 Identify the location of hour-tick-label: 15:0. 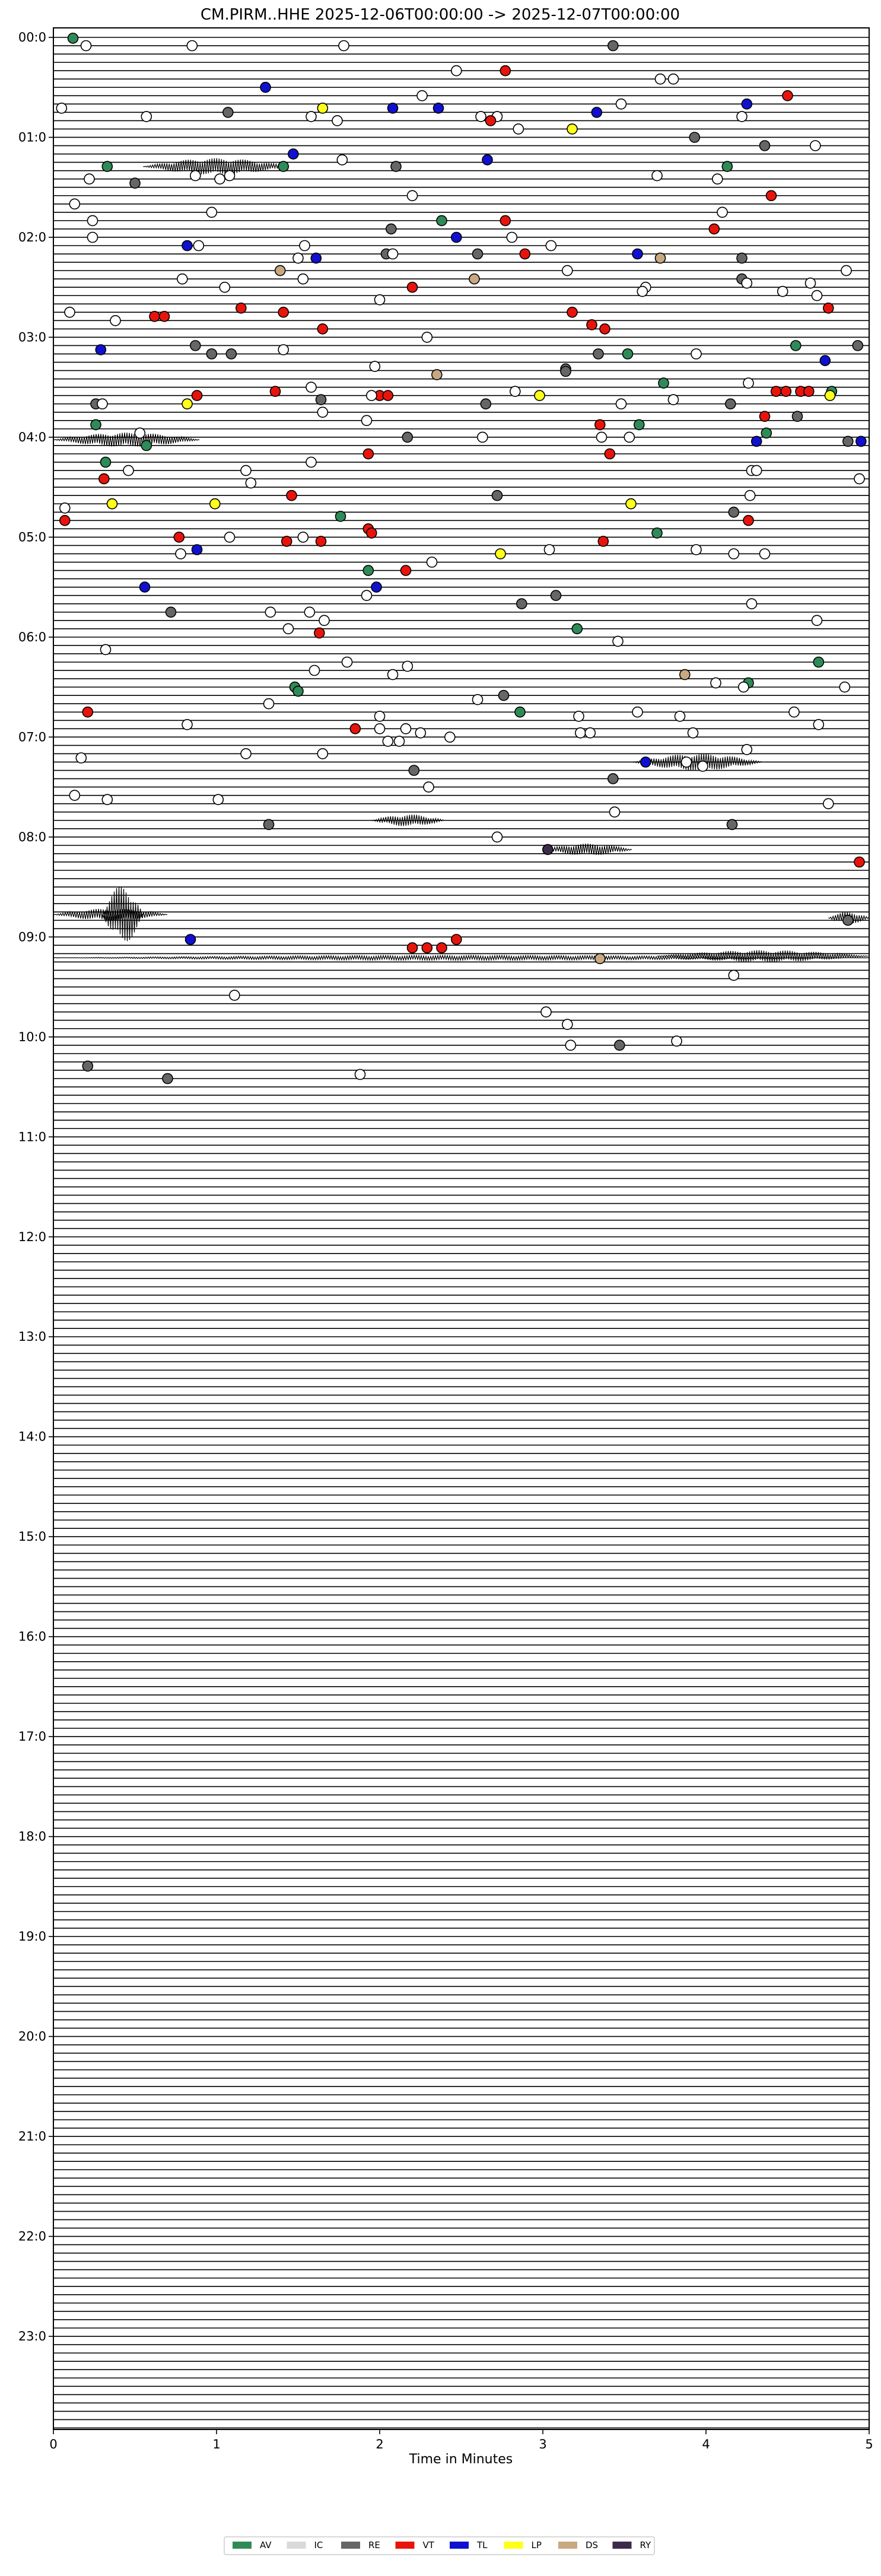
(32, 1536).